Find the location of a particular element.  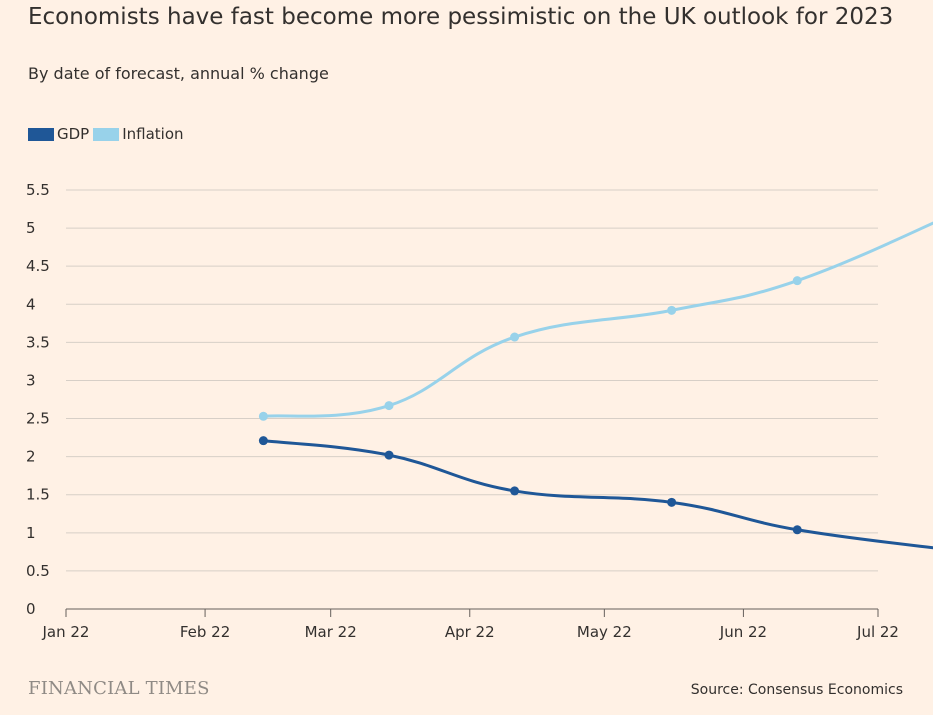

y-tick-label: 2 is located at coordinates (31, 457).